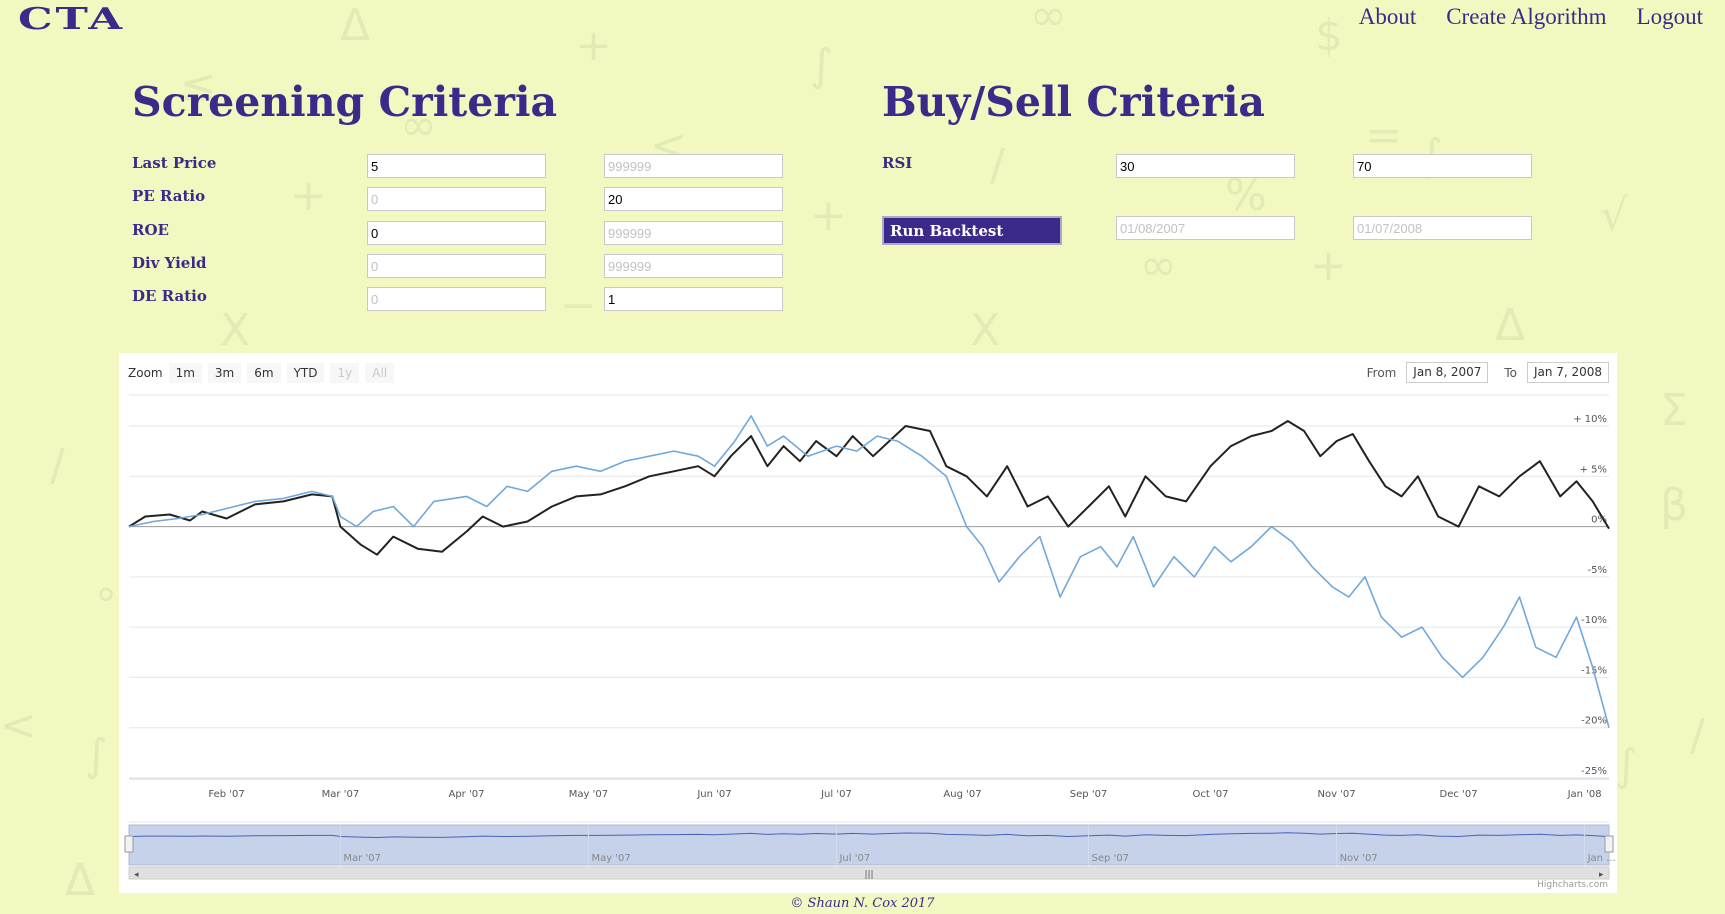  I want to click on y-tick-label: + 10%, so click(1590, 419).